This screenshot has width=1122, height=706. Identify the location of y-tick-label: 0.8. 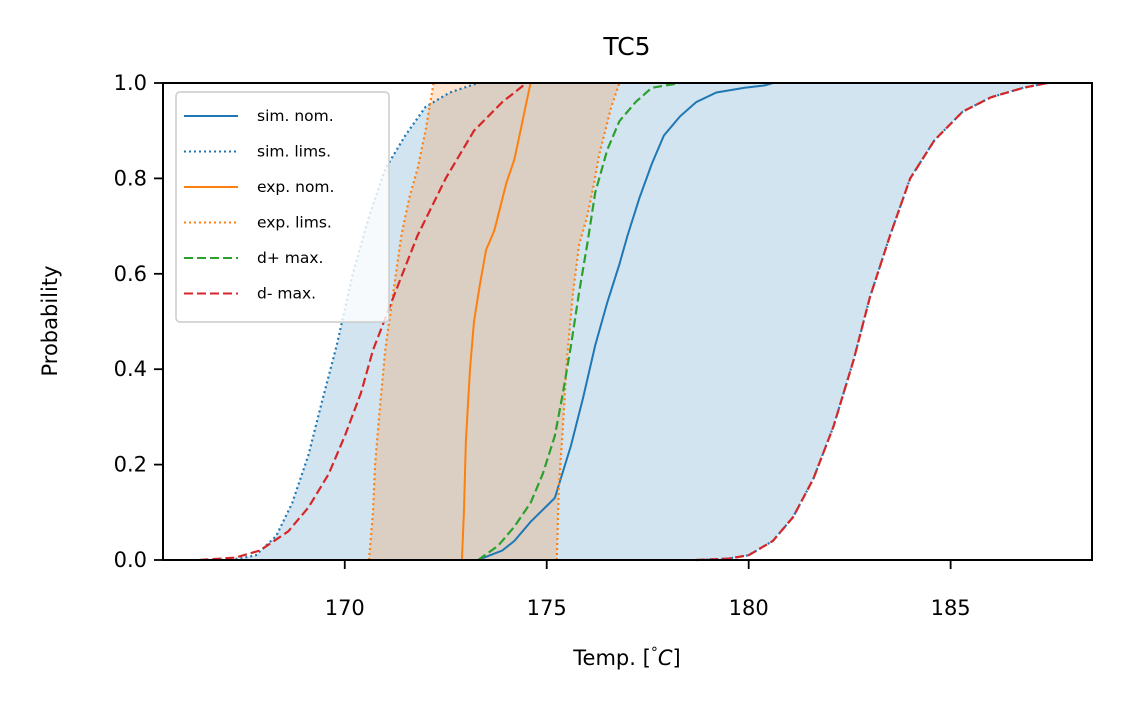
(130, 178).